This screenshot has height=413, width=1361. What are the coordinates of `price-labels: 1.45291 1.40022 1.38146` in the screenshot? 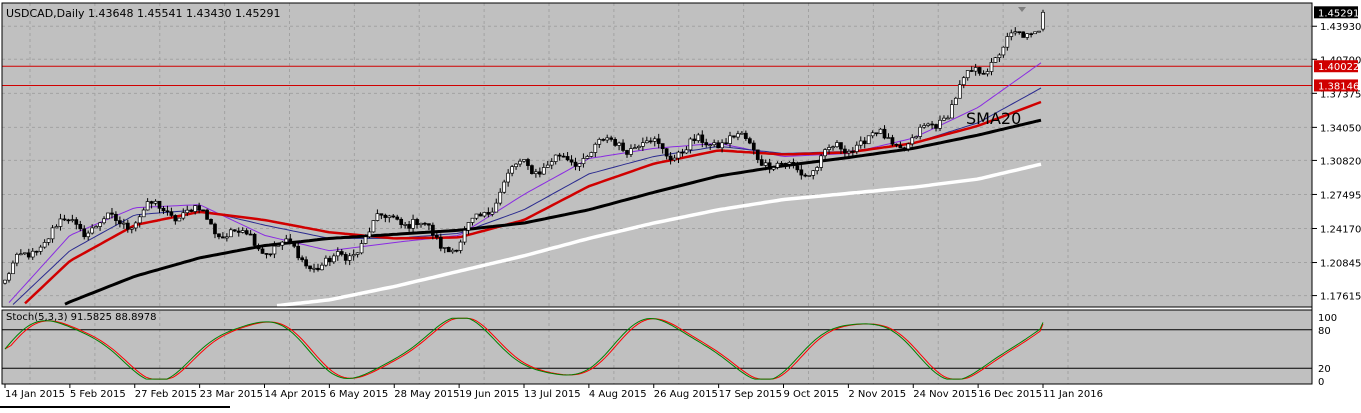 It's located at (1336, 49).